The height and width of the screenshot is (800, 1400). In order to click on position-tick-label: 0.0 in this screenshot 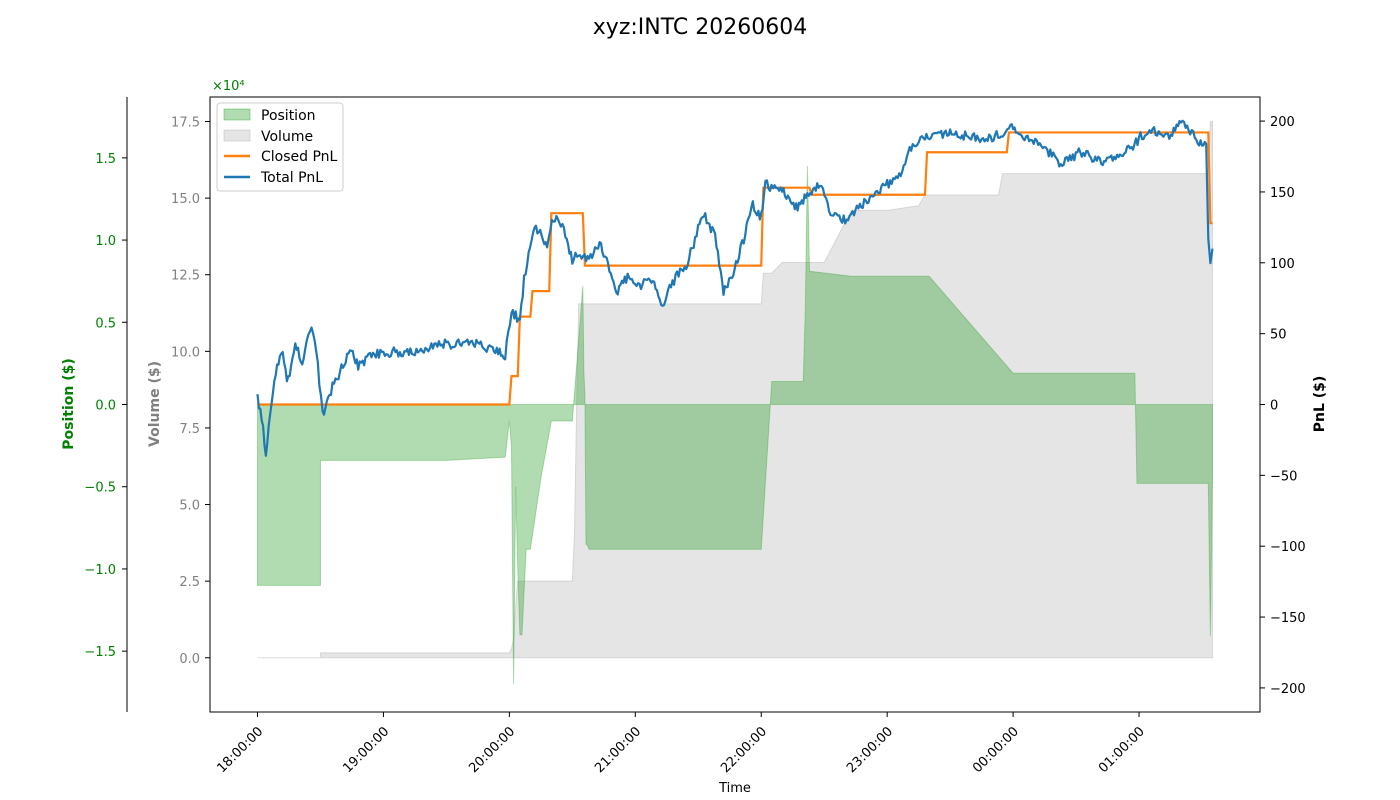, I will do `click(105, 406)`.